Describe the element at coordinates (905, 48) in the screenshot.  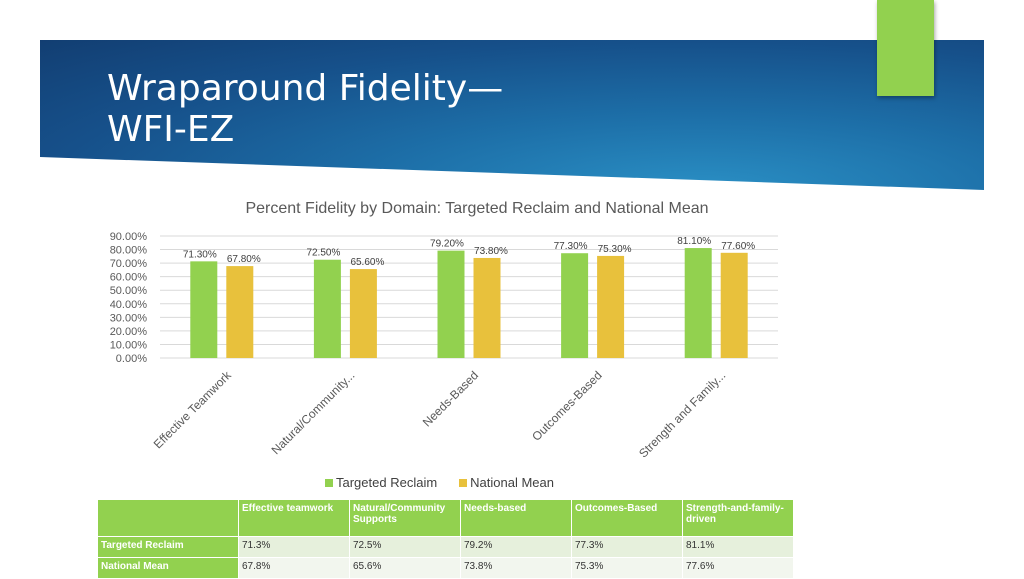
I see `accent-tab` at that location.